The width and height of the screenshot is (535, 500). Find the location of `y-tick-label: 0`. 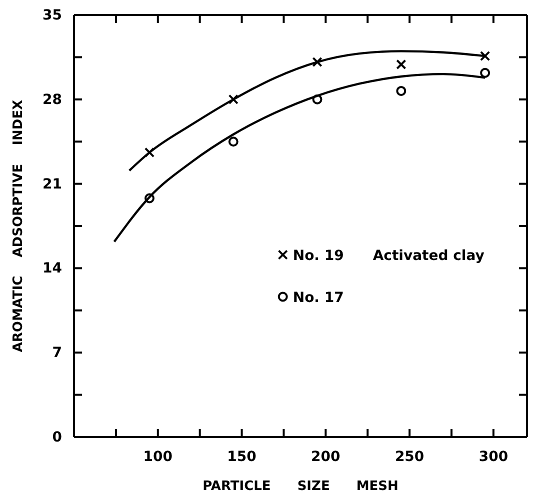

y-tick-label: 0 is located at coordinates (57, 437).